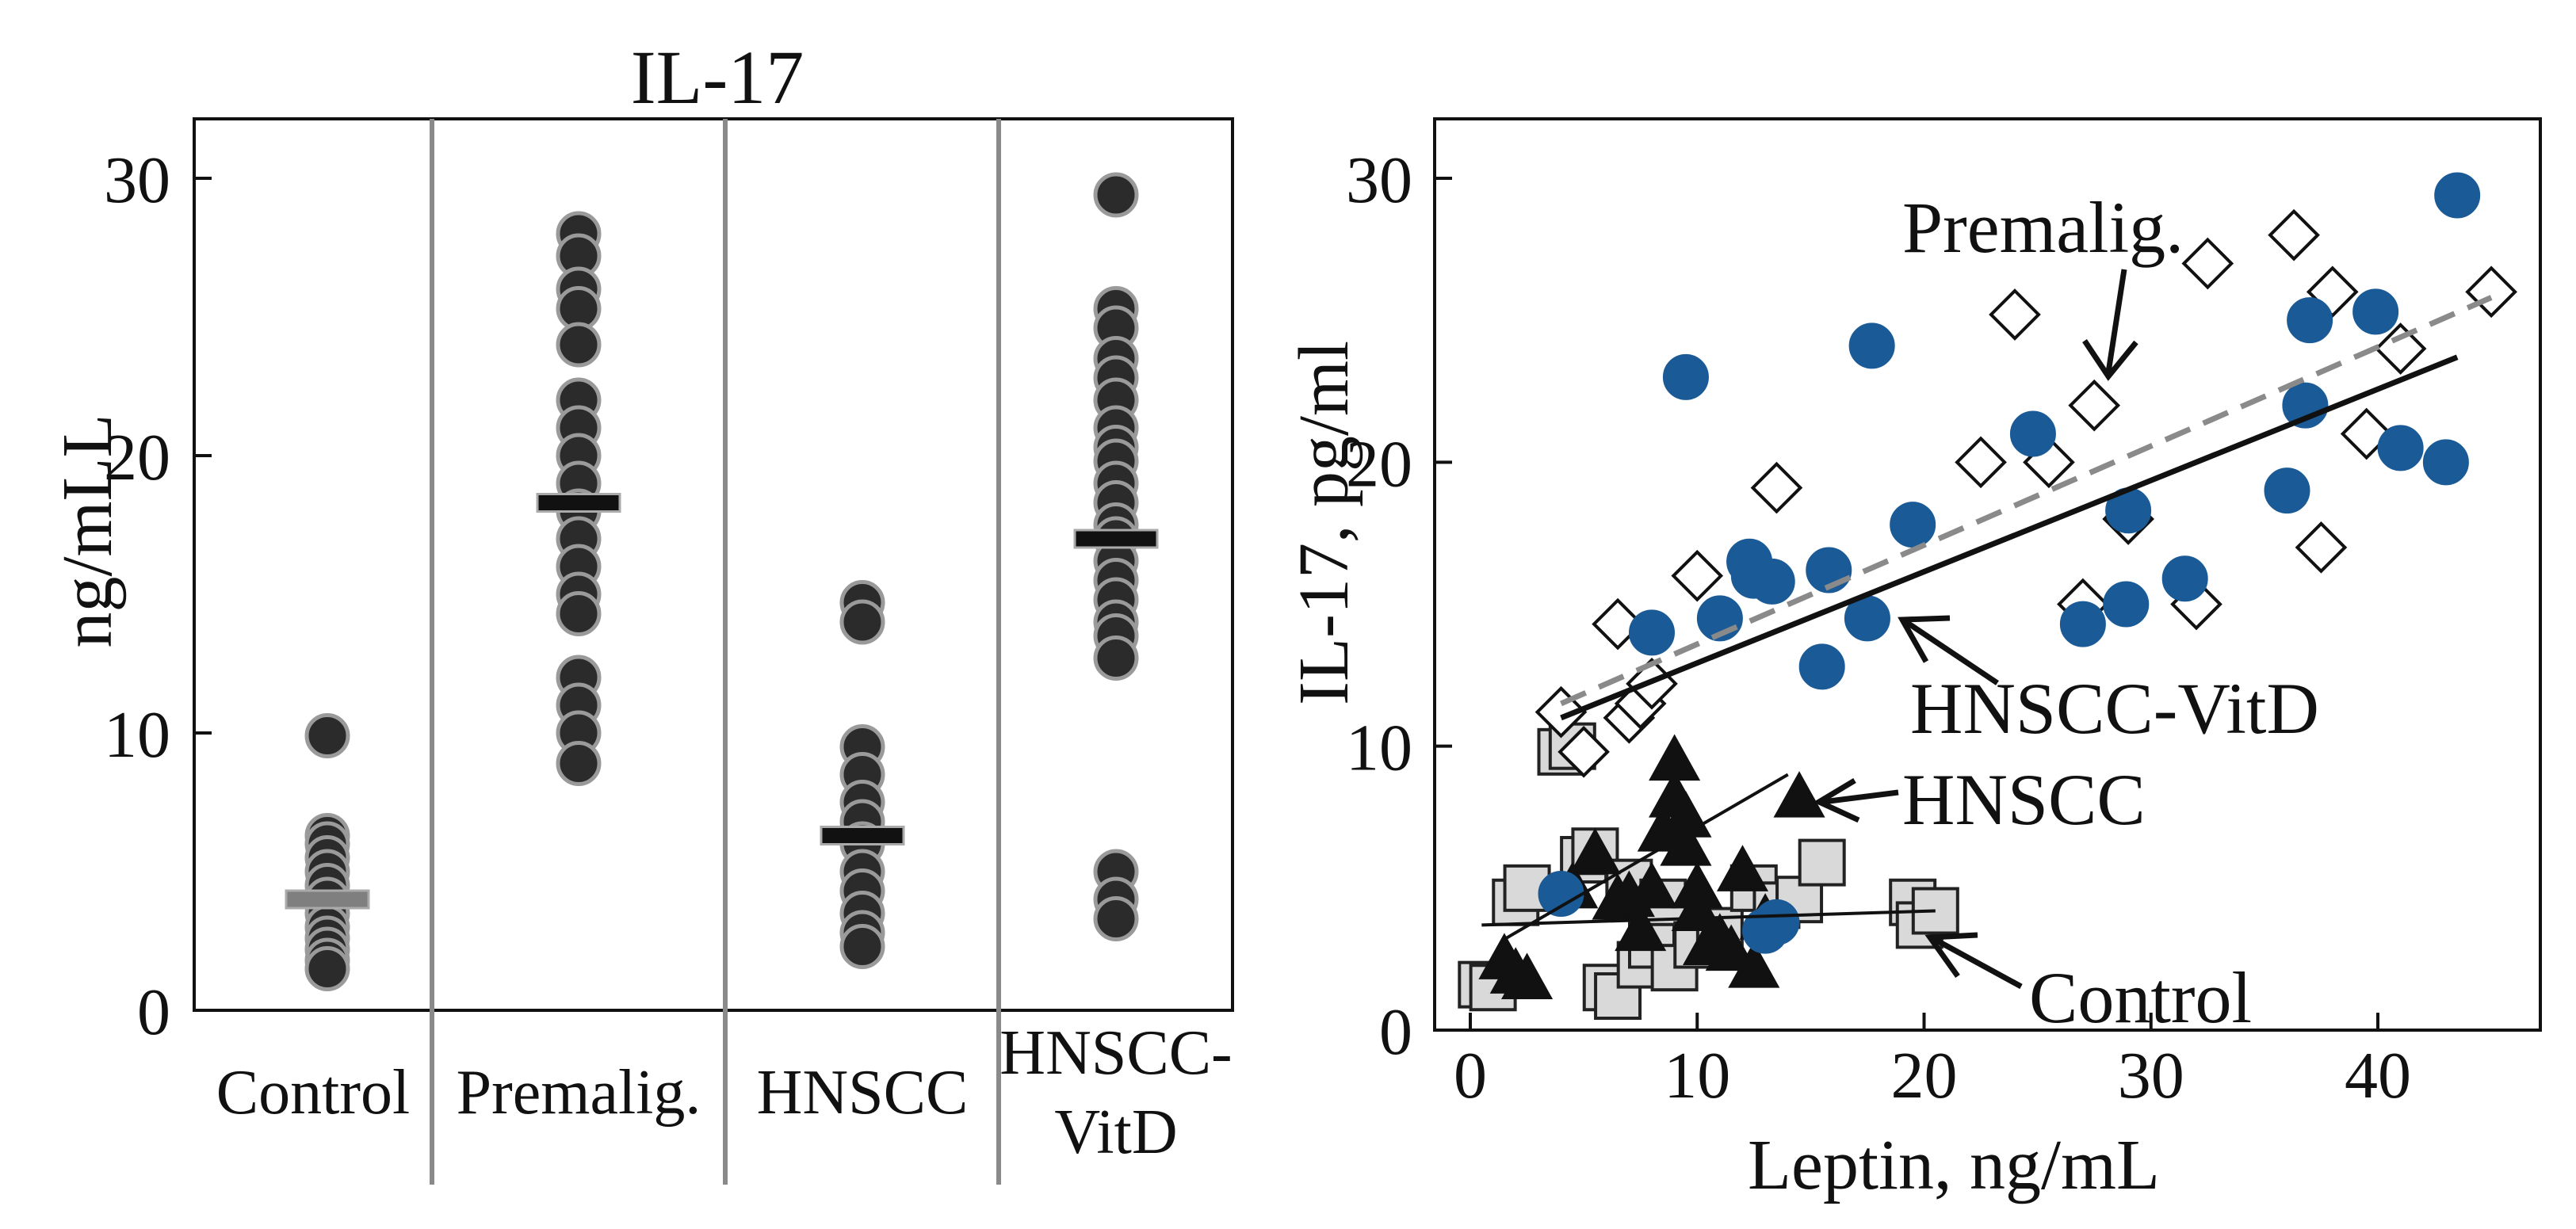  I want to click on annotation-hnscc-arrowhead, so click(1836, 800).